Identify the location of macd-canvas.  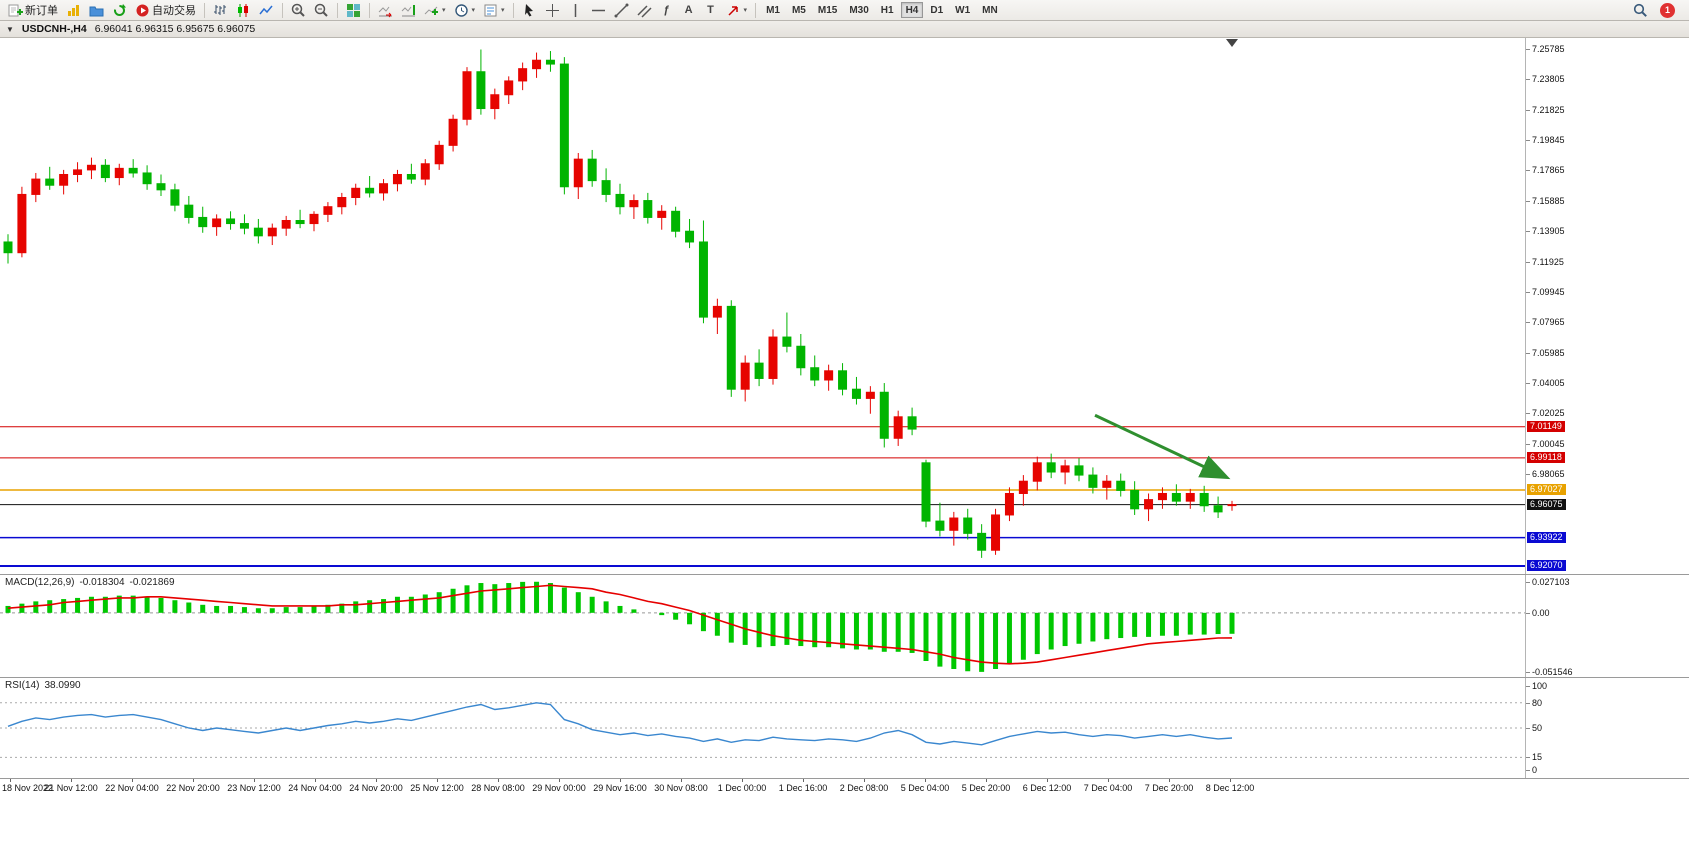
(762, 626).